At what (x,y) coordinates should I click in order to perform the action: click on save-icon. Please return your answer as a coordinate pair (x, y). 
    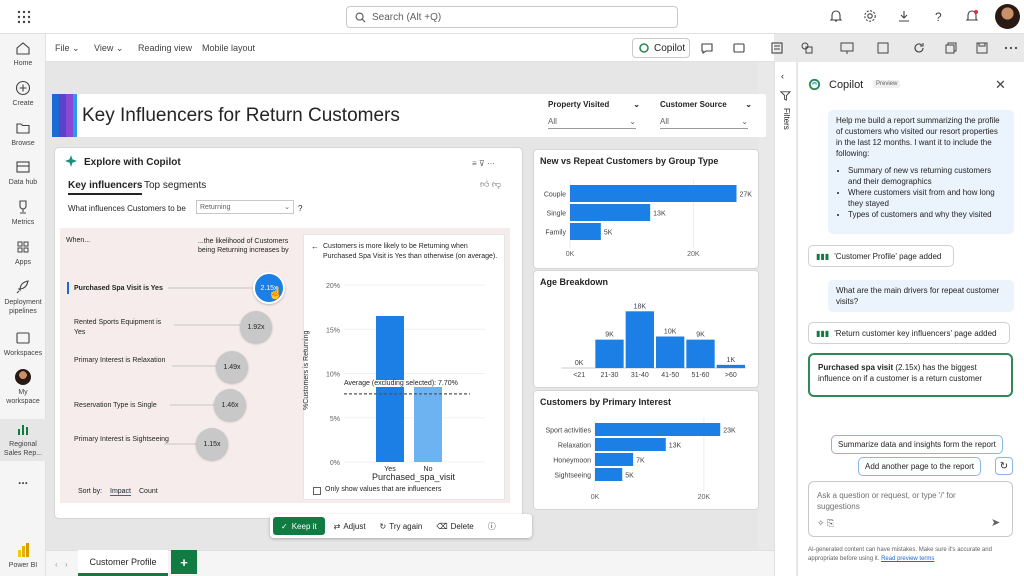
    Looking at the image, I should click on (982, 48).